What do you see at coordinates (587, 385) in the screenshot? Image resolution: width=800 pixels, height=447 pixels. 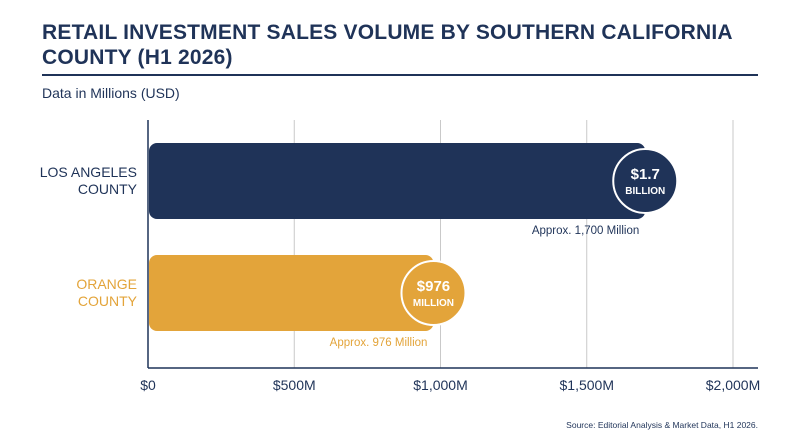 I see `x-tick-label: $1,500M` at bounding box center [587, 385].